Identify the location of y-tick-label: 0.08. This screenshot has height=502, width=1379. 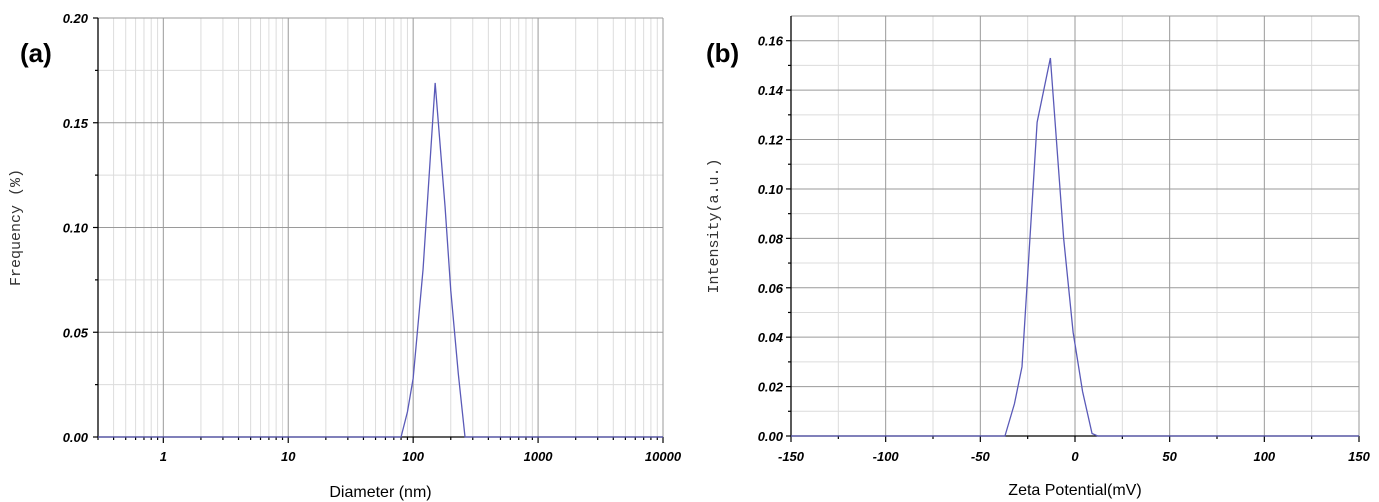
(771, 238).